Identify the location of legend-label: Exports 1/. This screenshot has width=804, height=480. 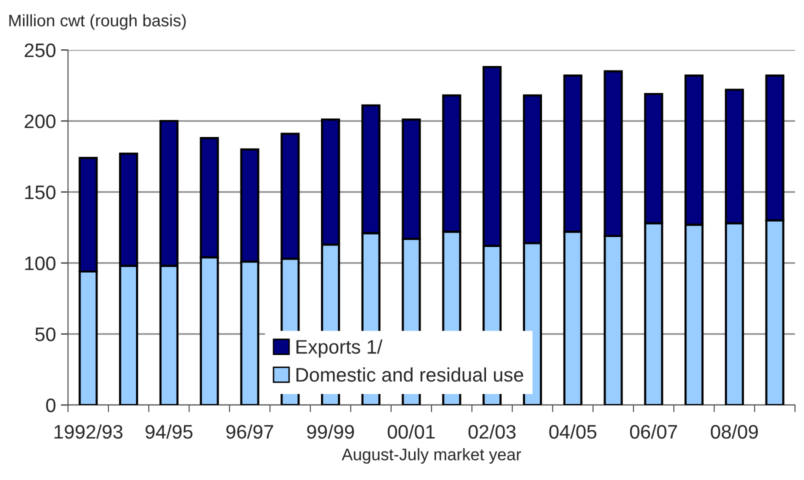
(339, 348).